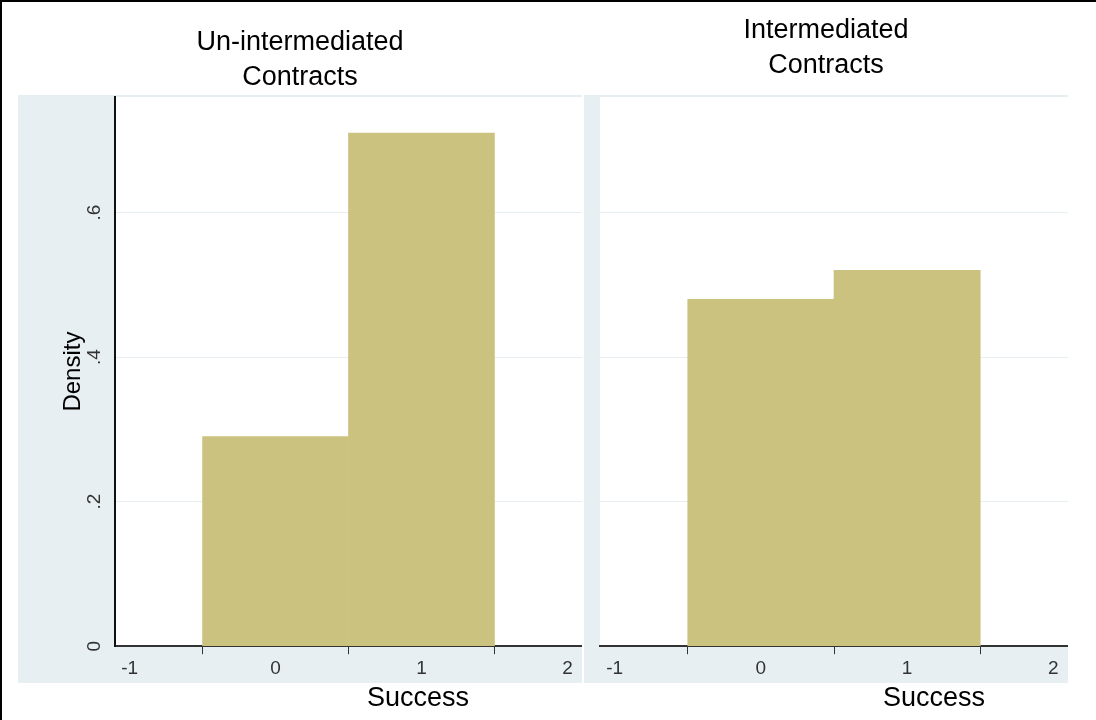 The width and height of the screenshot is (1096, 720). Describe the element at coordinates (94, 501) in the screenshot. I see `y-tick-label: .2` at that location.